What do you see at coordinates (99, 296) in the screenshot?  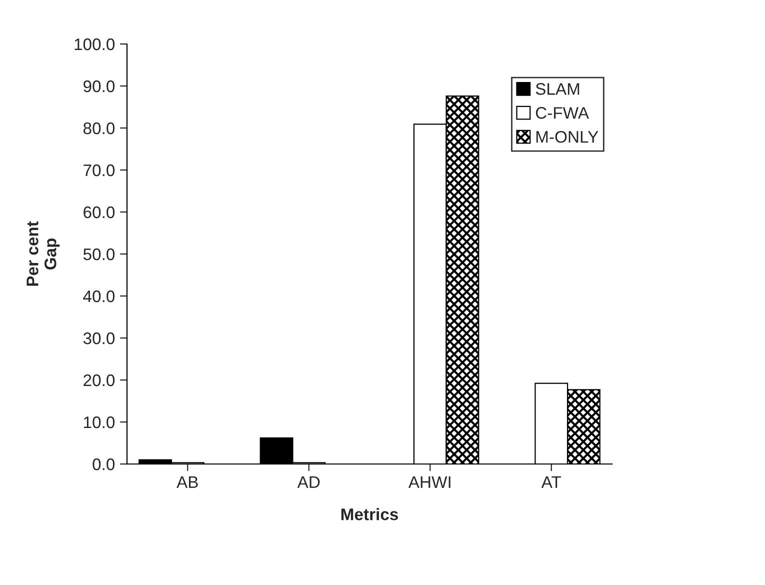 I see `y-tick-label: 40.0` at bounding box center [99, 296].